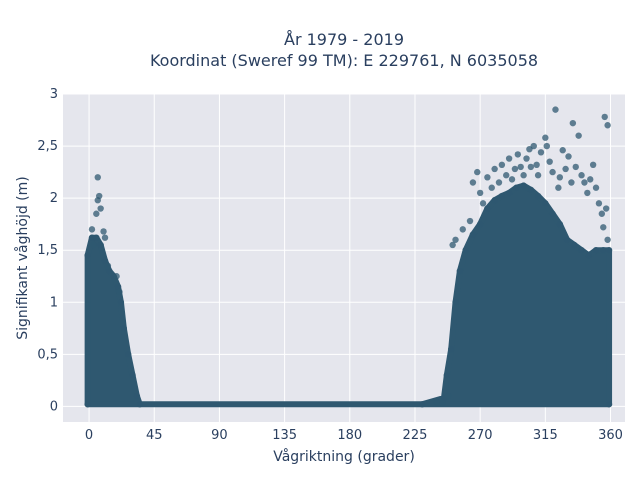 This screenshot has height=480, width=640. Describe the element at coordinates (349, 435) in the screenshot. I see `x-tick-label: 180` at that location.